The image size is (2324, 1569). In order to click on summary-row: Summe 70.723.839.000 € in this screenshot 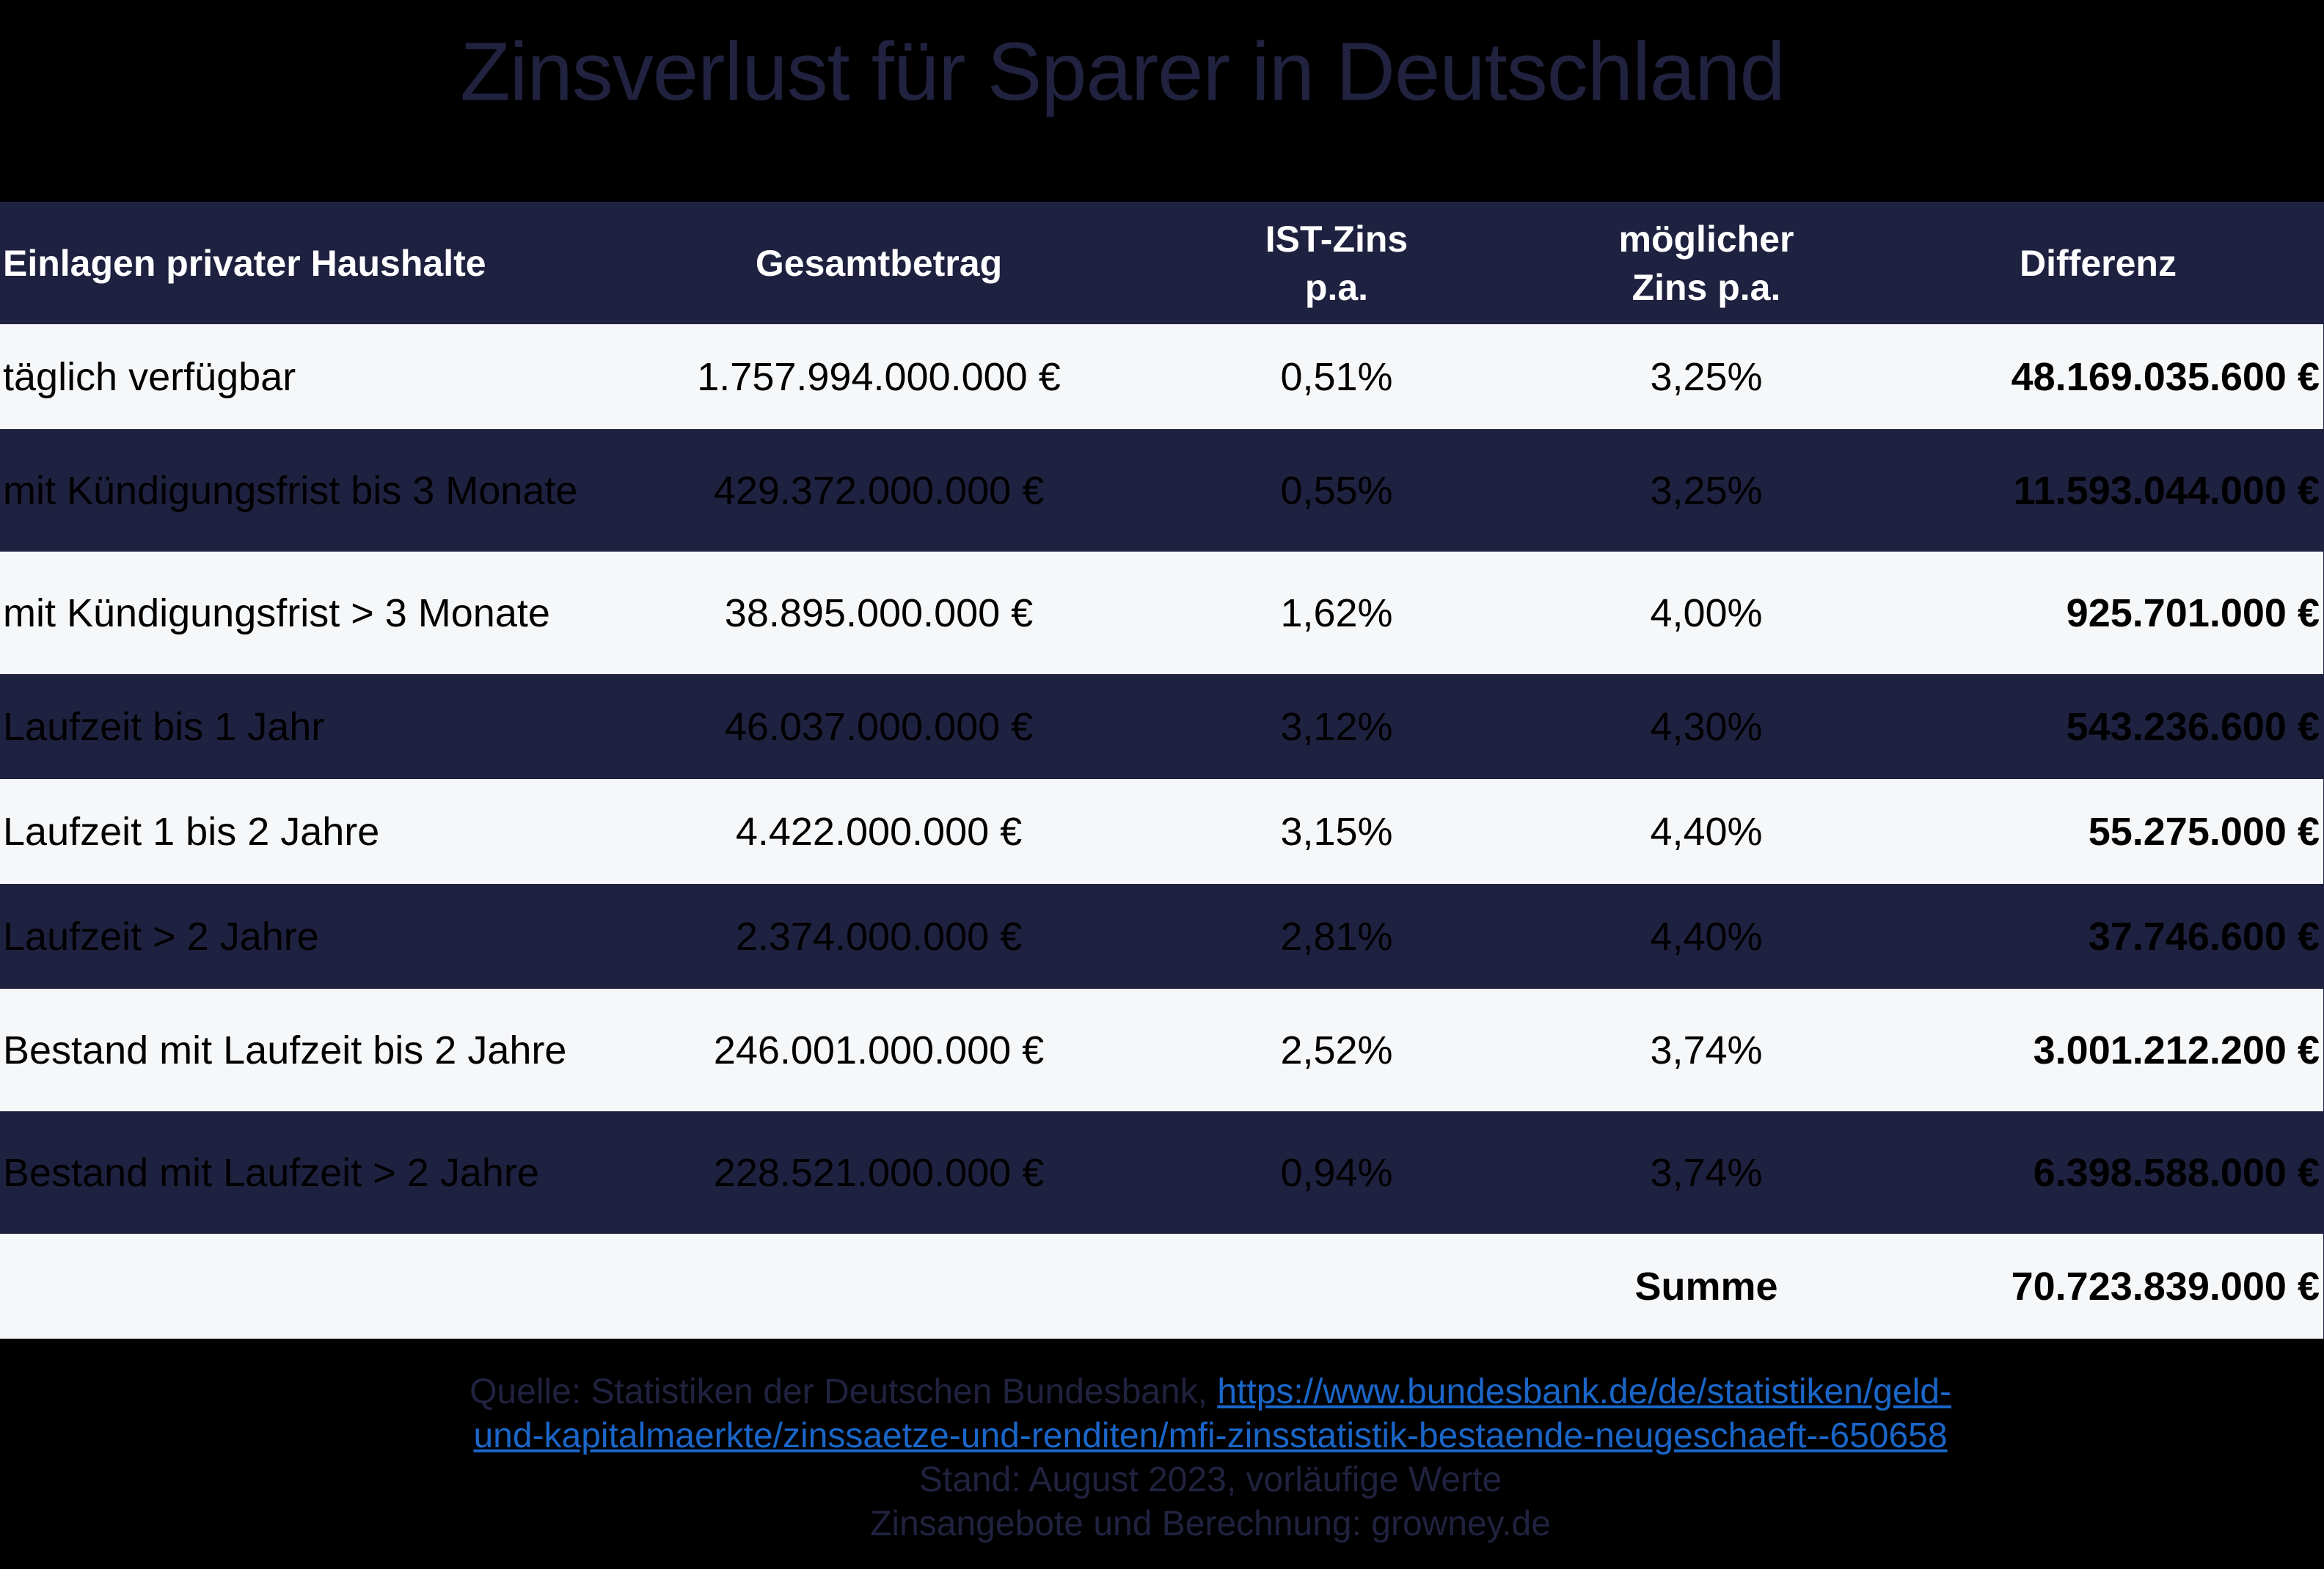, I will do `click(1161, 1286)`.